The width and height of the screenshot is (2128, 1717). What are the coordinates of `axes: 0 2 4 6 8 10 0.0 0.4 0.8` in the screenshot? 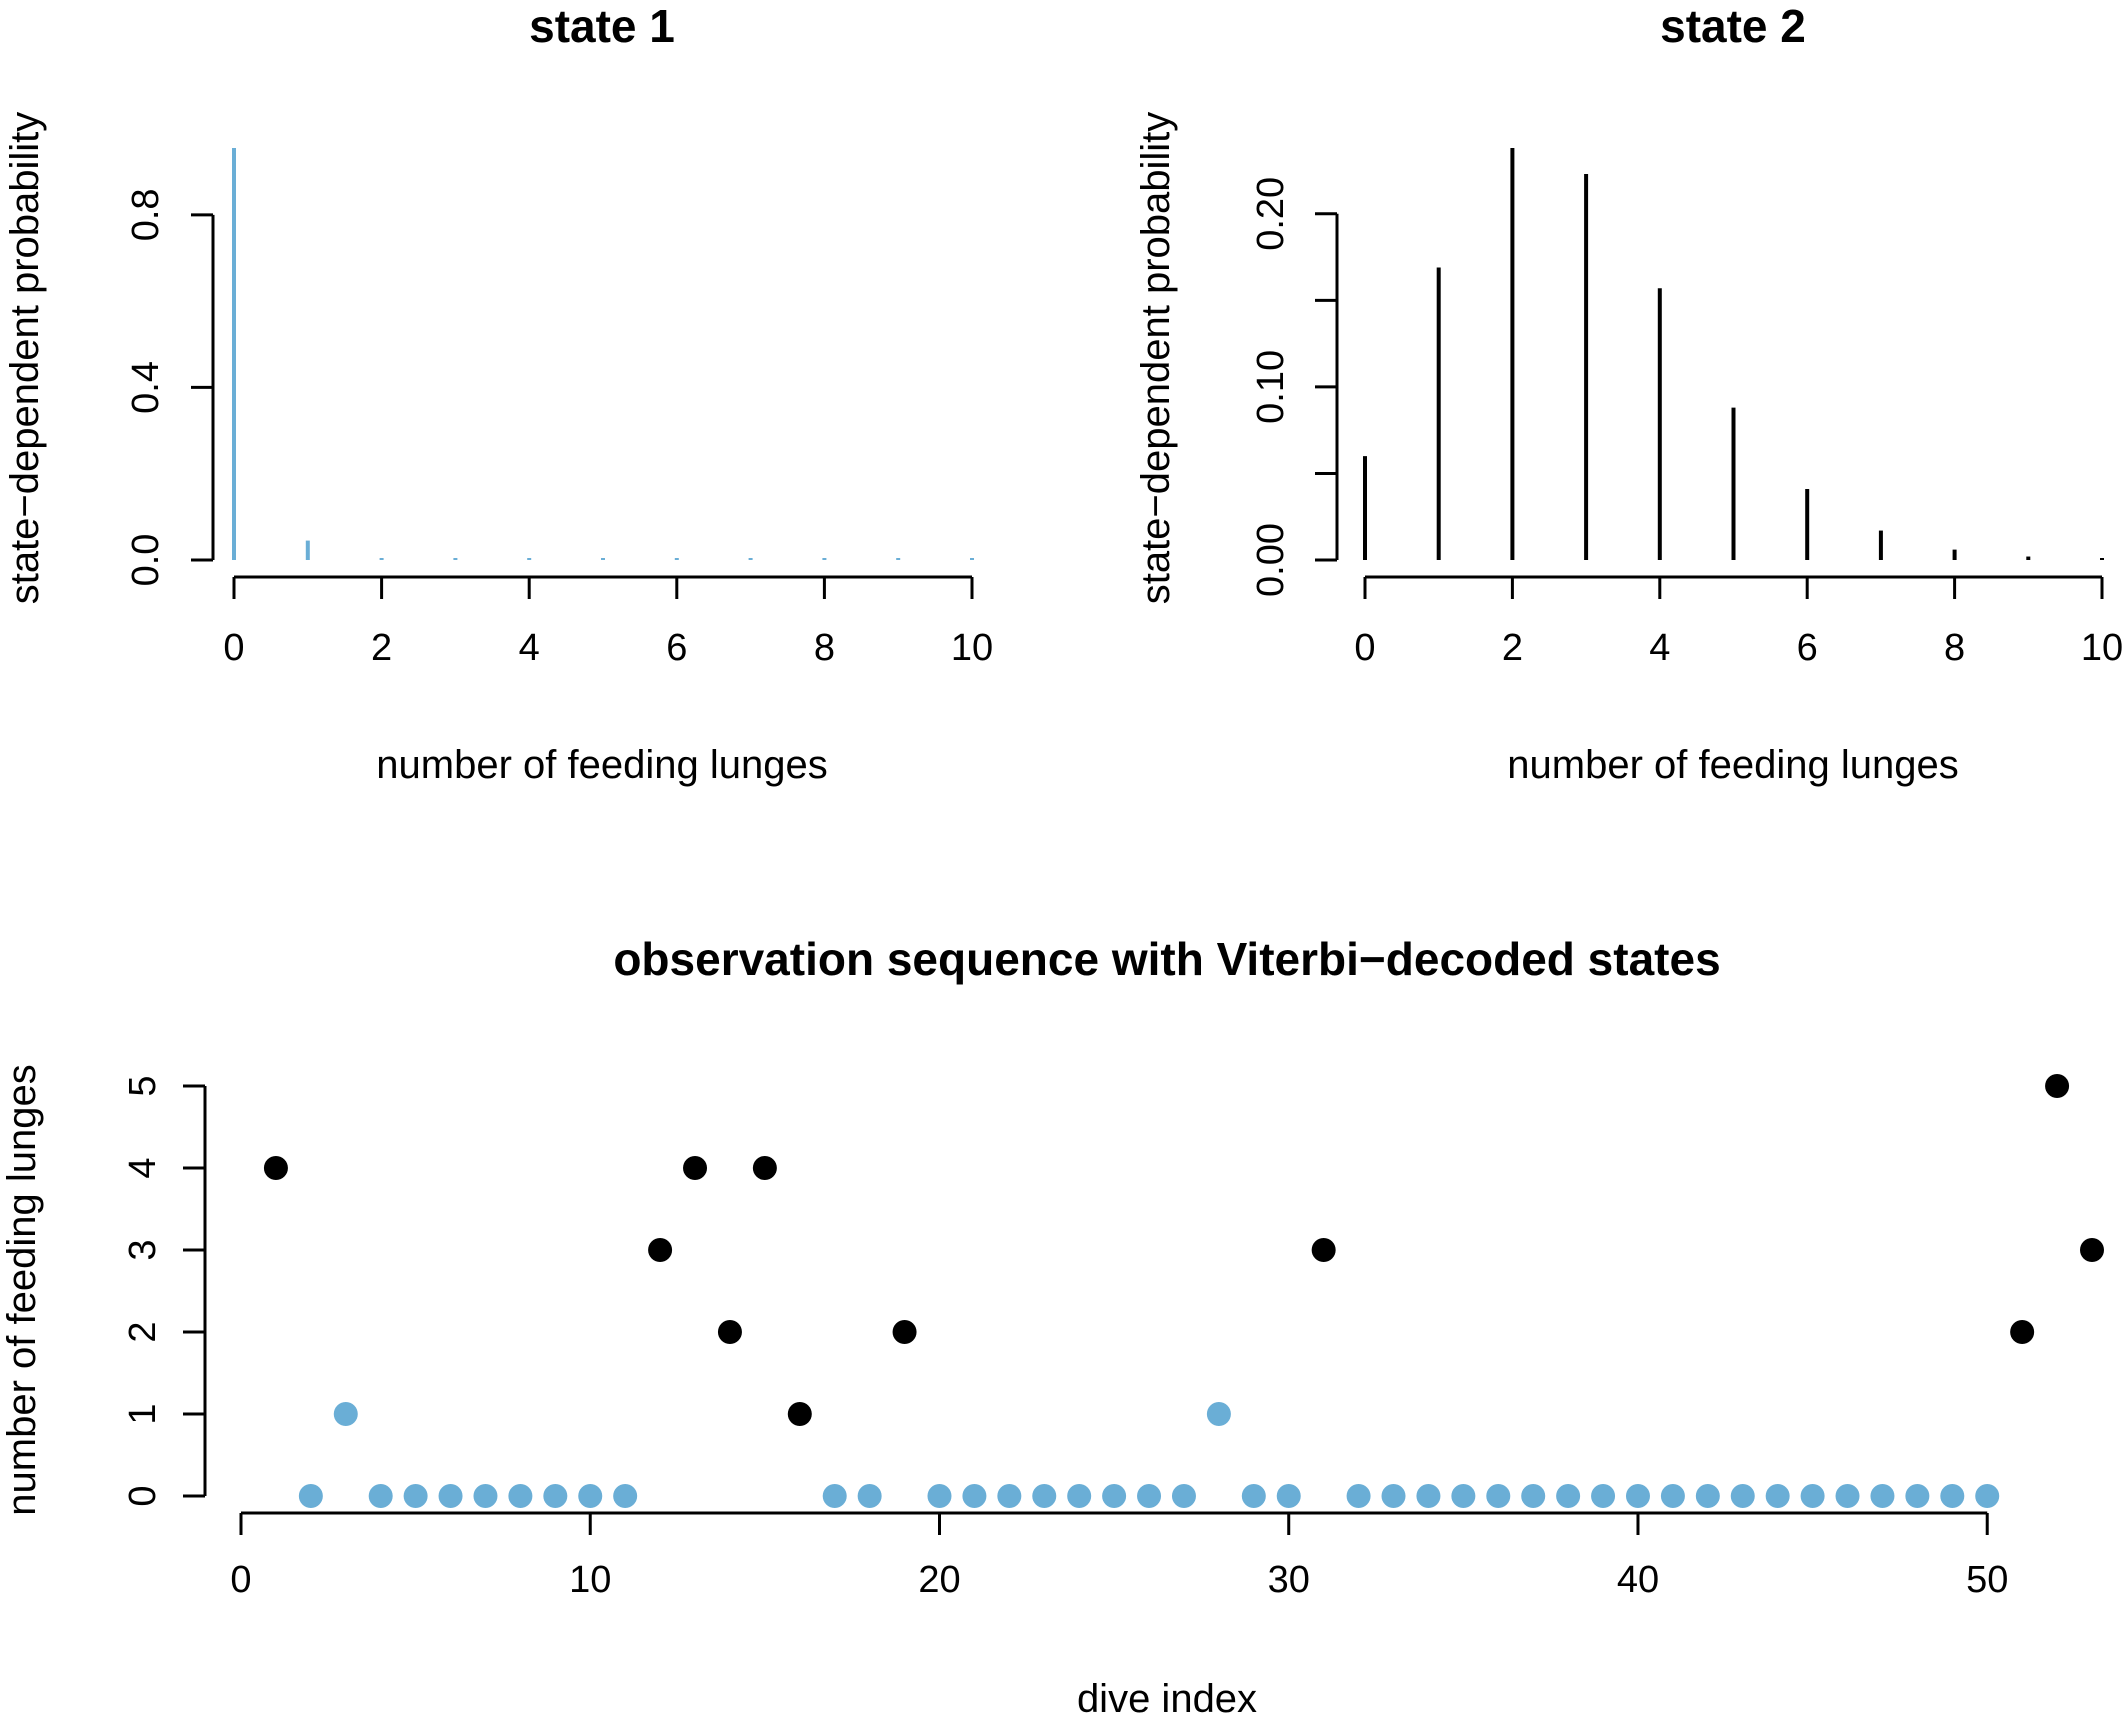 It's located at (559, 428).